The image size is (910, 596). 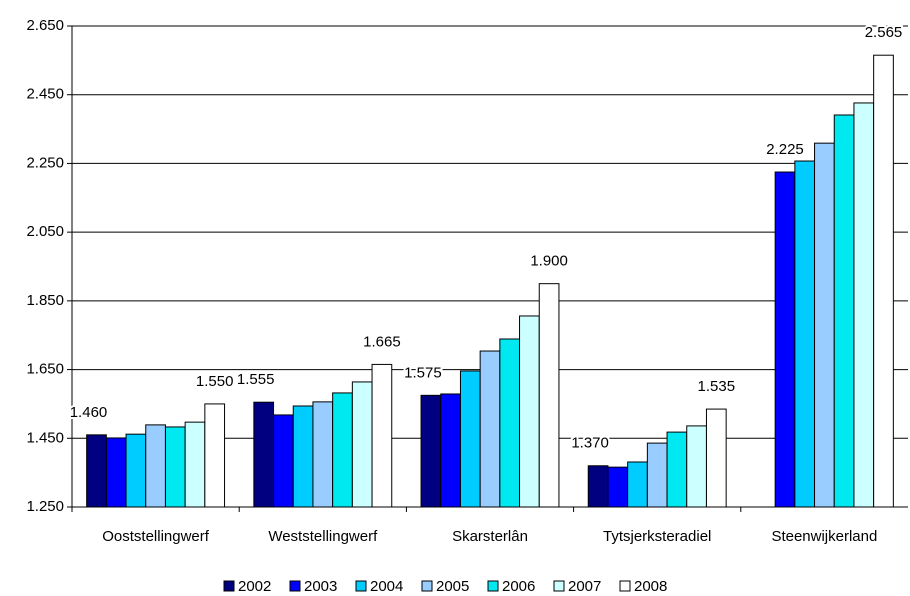 I want to click on data-label: 1.555, so click(x=256, y=379).